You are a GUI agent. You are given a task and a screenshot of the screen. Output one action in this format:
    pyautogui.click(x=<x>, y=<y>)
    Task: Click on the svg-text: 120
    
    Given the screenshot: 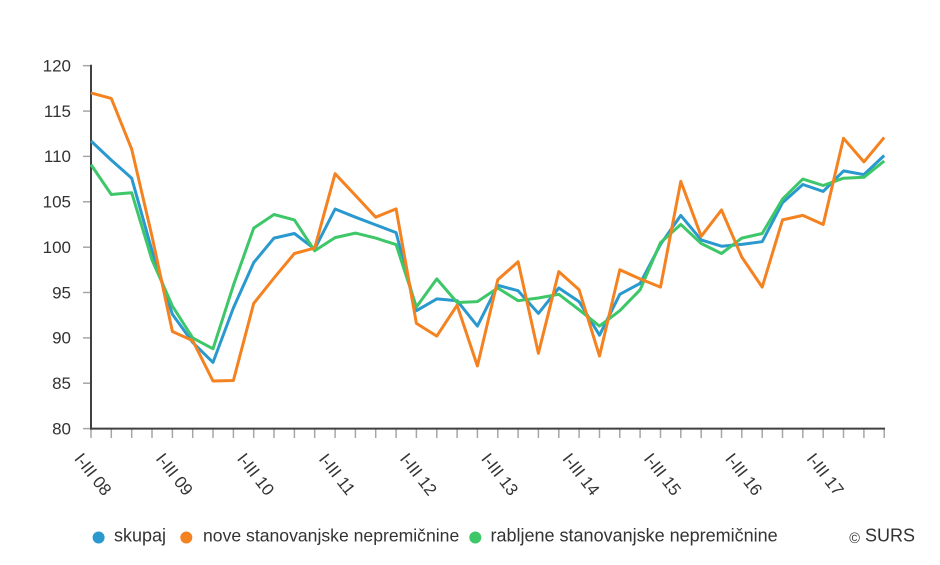 What is the action you would take?
    pyautogui.click(x=57, y=66)
    